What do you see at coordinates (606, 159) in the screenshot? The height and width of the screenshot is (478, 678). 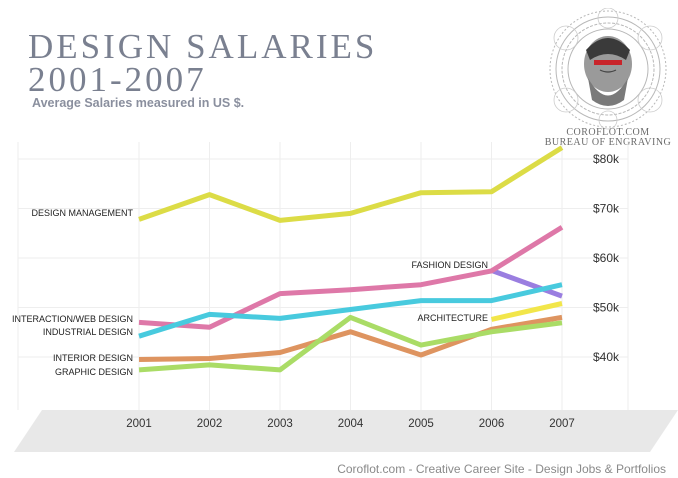 I see `y-tick-label: $80k` at bounding box center [606, 159].